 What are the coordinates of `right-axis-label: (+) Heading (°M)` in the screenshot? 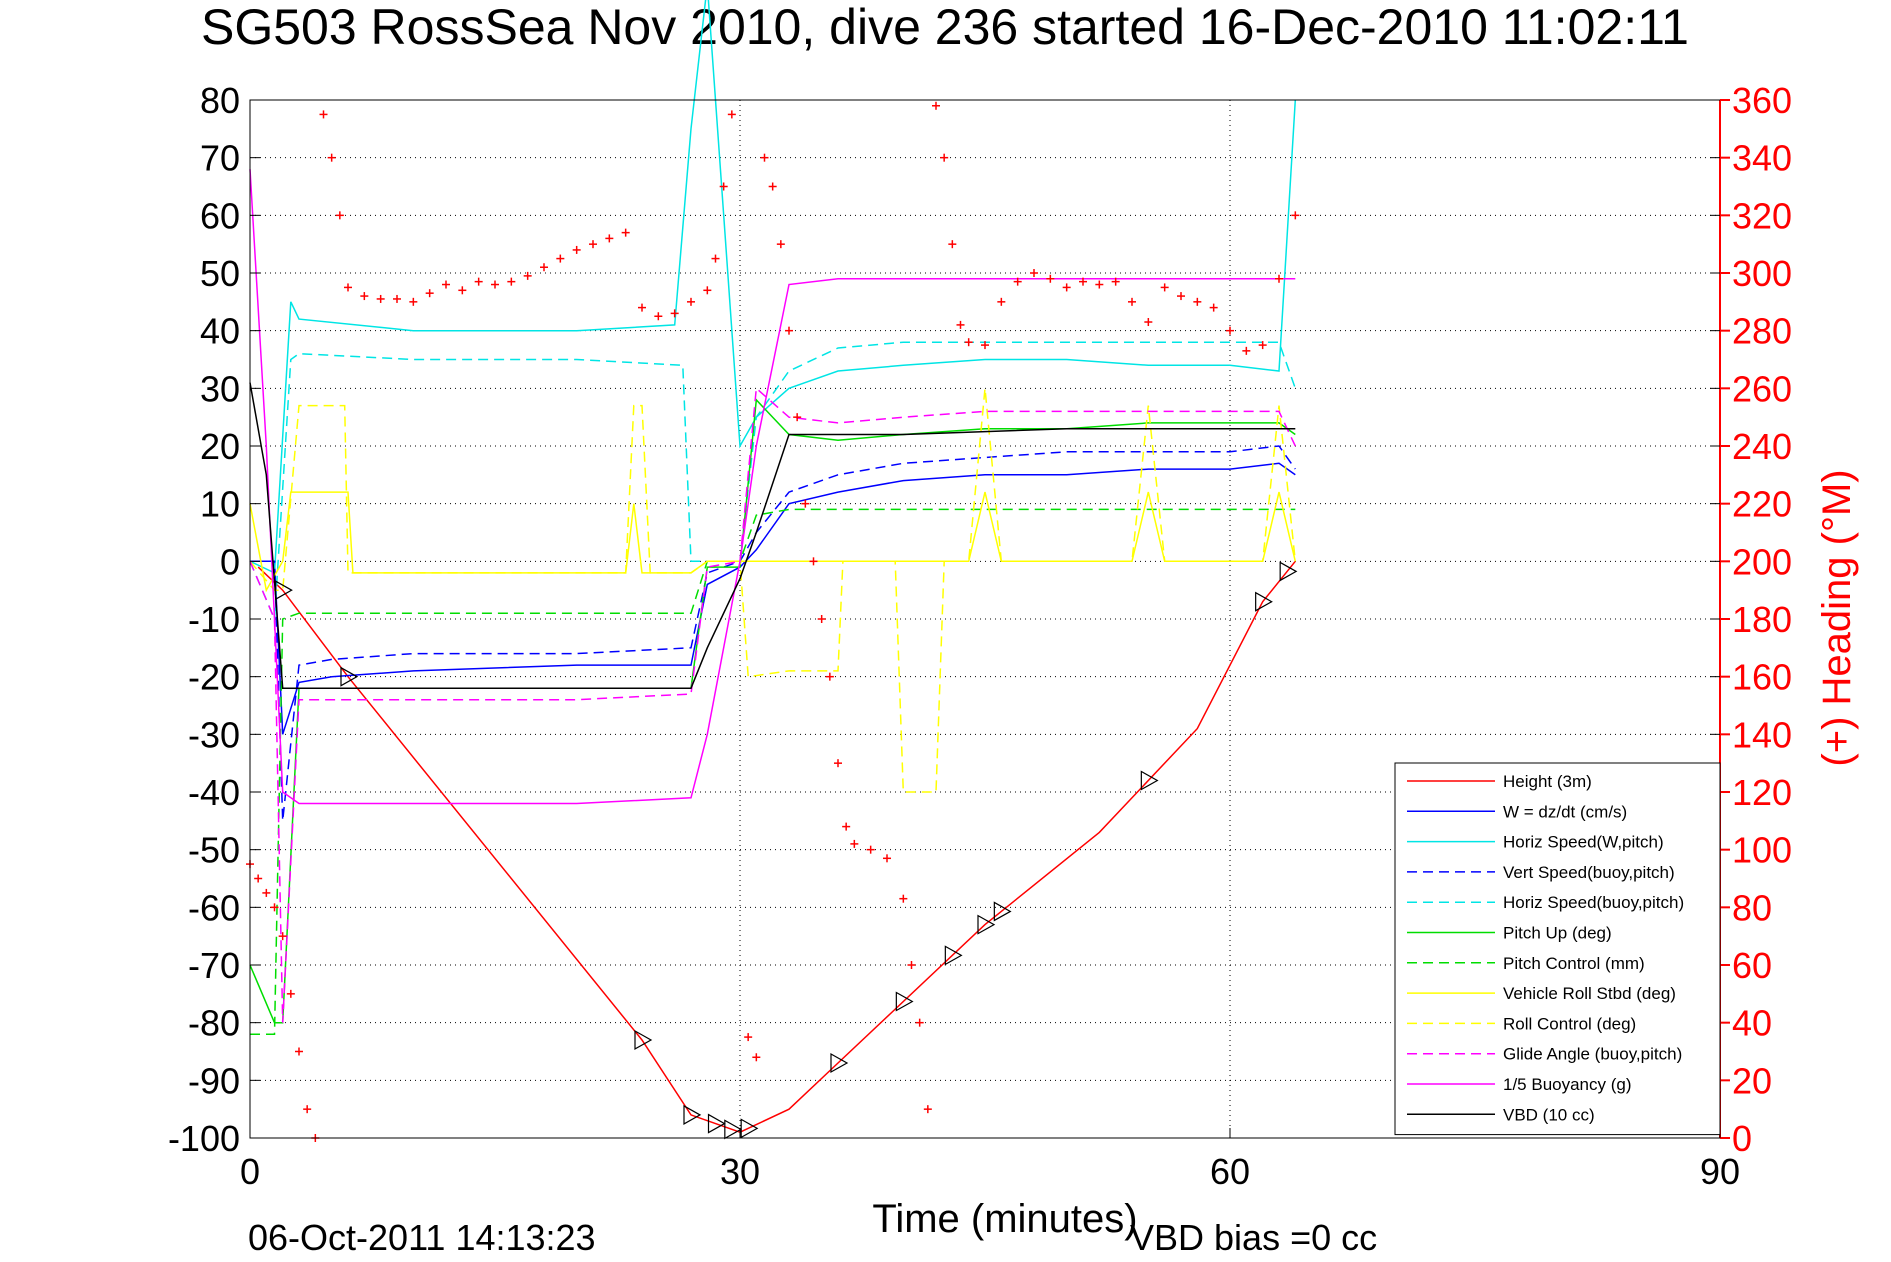 It's located at (1837, 617).